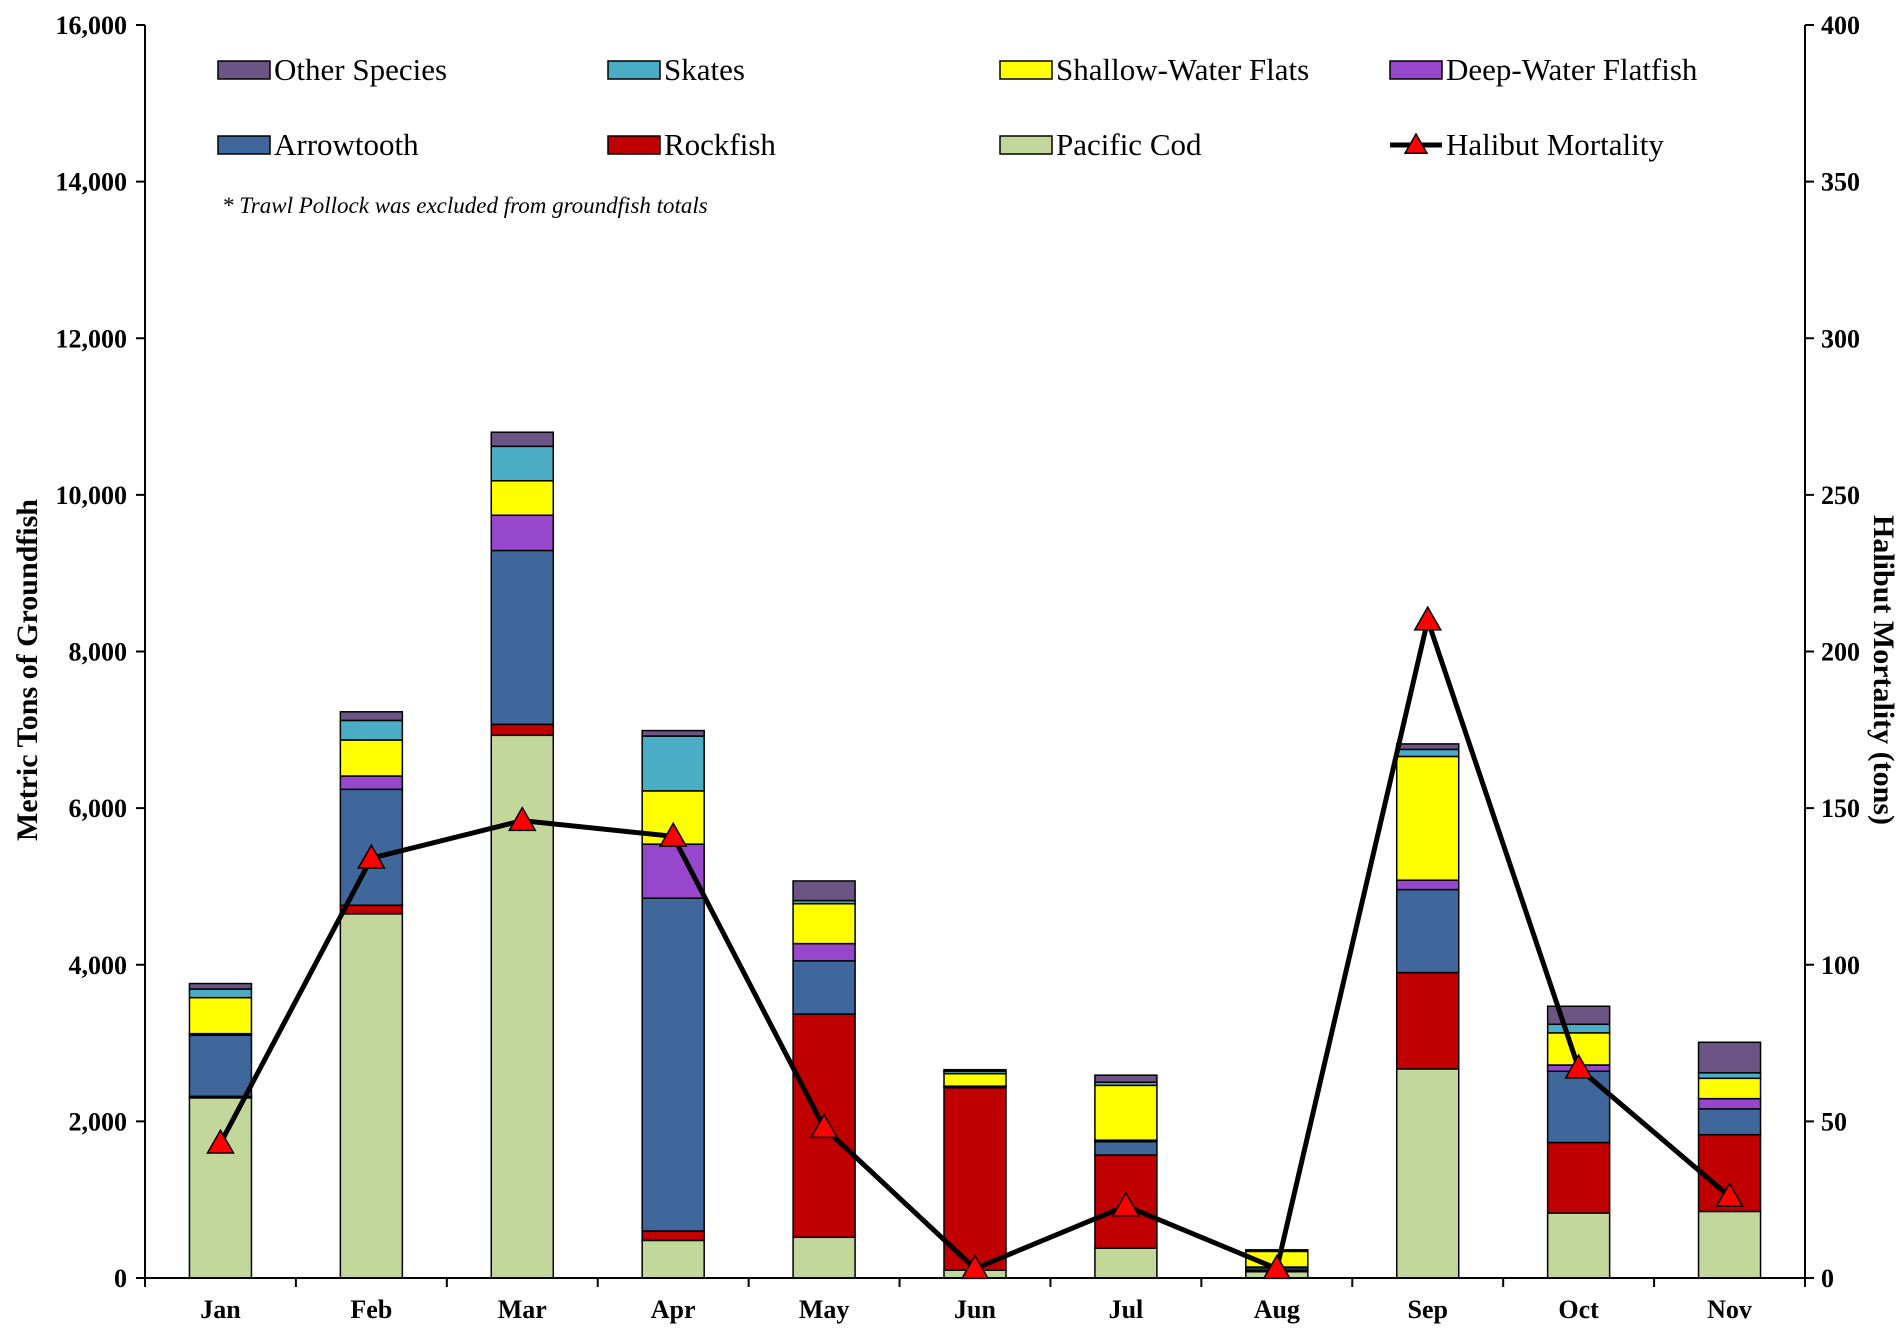  I want to click on y2-tick-label: 50, so click(1834, 1121).